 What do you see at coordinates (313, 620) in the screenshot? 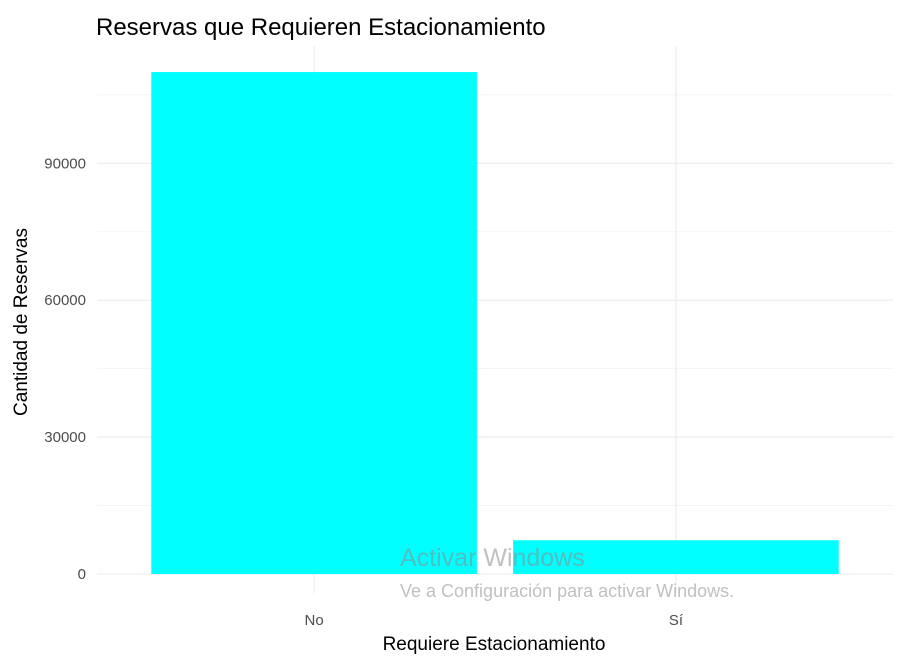
I see `x-tick-label: No` at bounding box center [313, 620].